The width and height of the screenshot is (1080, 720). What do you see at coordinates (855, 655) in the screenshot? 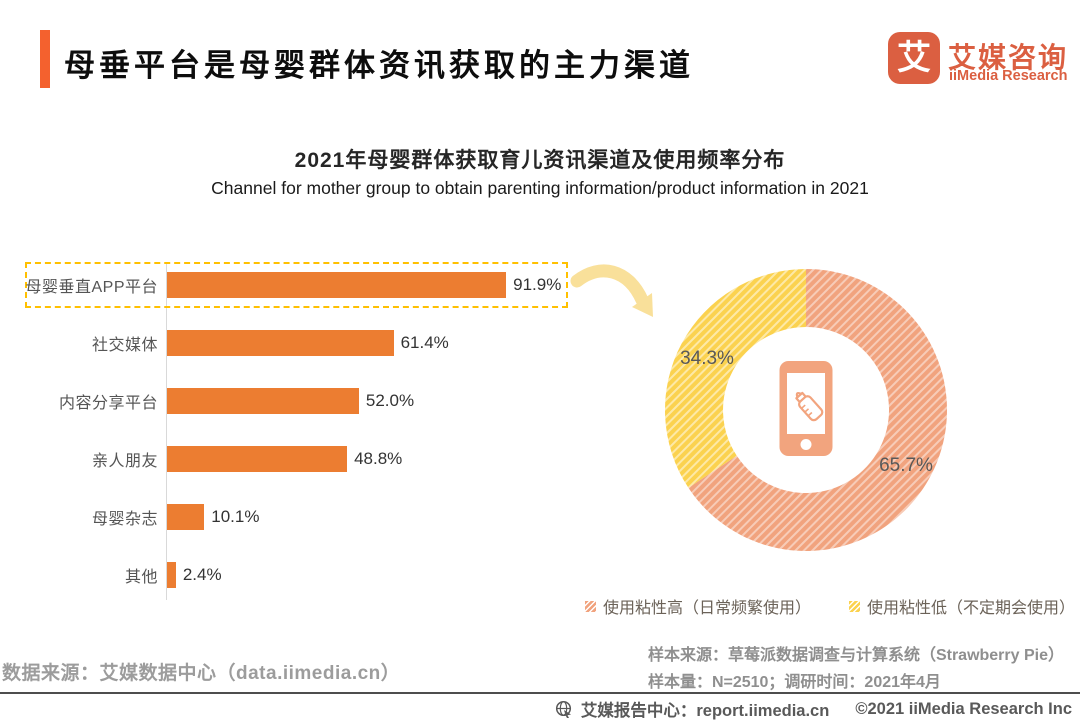
I see `sample-source-line: 样本来源：草莓派数据调查与计算系统（Strawberry Pie）` at bounding box center [855, 655].